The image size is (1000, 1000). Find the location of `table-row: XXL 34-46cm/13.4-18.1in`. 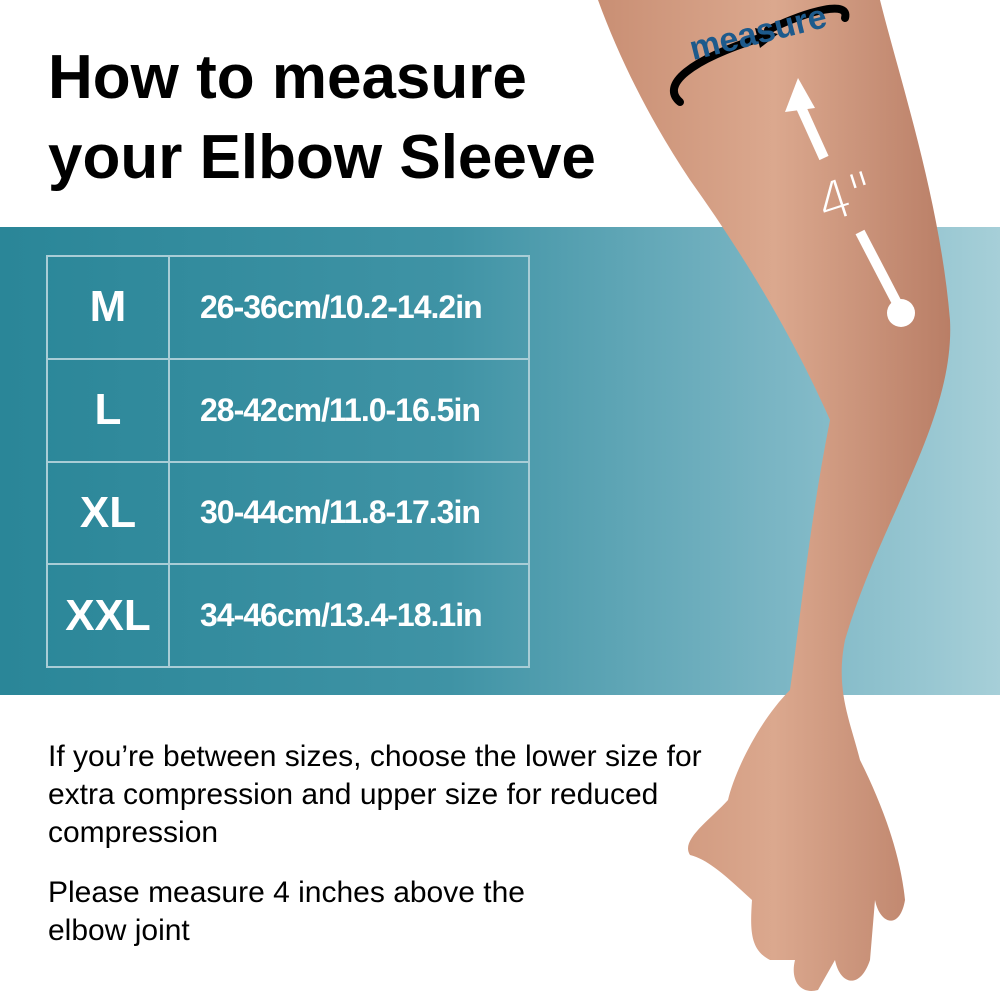

table-row: XXL 34-46cm/13.4-18.1in is located at coordinates (288, 615).